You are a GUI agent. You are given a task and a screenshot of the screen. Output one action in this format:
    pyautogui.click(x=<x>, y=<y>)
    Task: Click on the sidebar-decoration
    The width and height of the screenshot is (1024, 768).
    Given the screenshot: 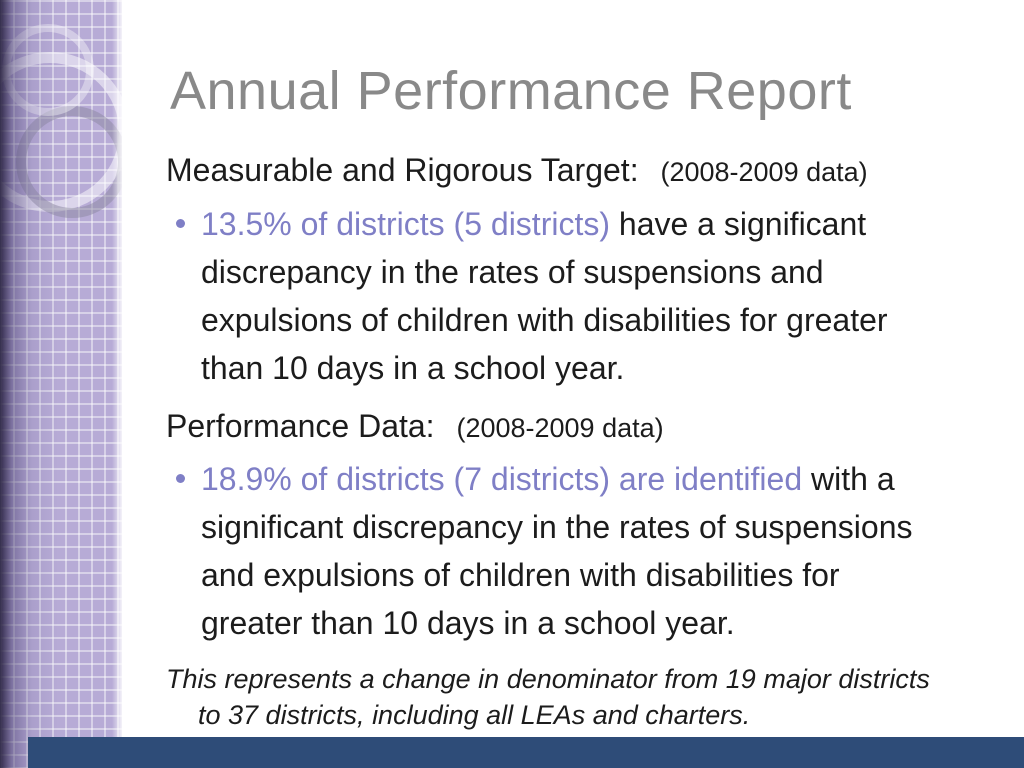 What is the action you would take?
    pyautogui.click(x=61, y=384)
    